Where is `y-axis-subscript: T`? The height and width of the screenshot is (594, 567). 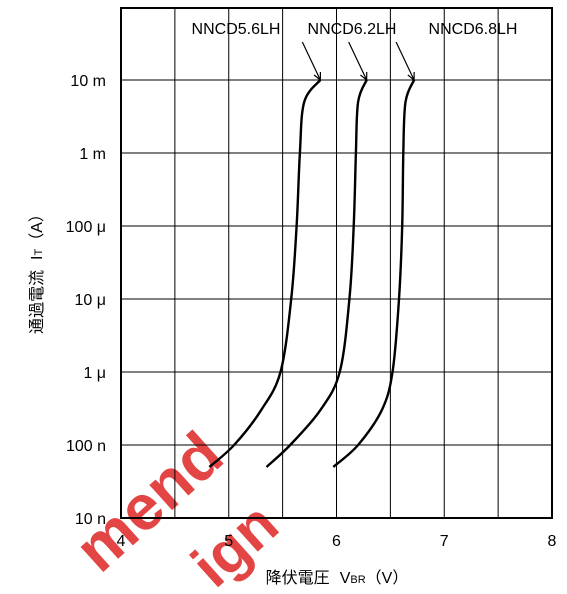
y-axis-subscript: T is located at coordinates (39, 251).